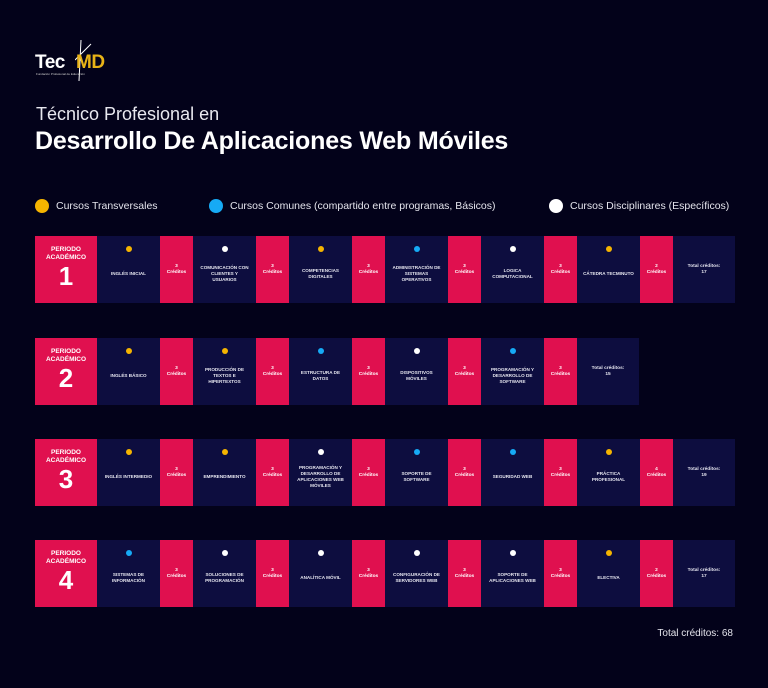 The image size is (768, 688). Describe the element at coordinates (66, 478) in the screenshot. I see `period-number: 3` at that location.